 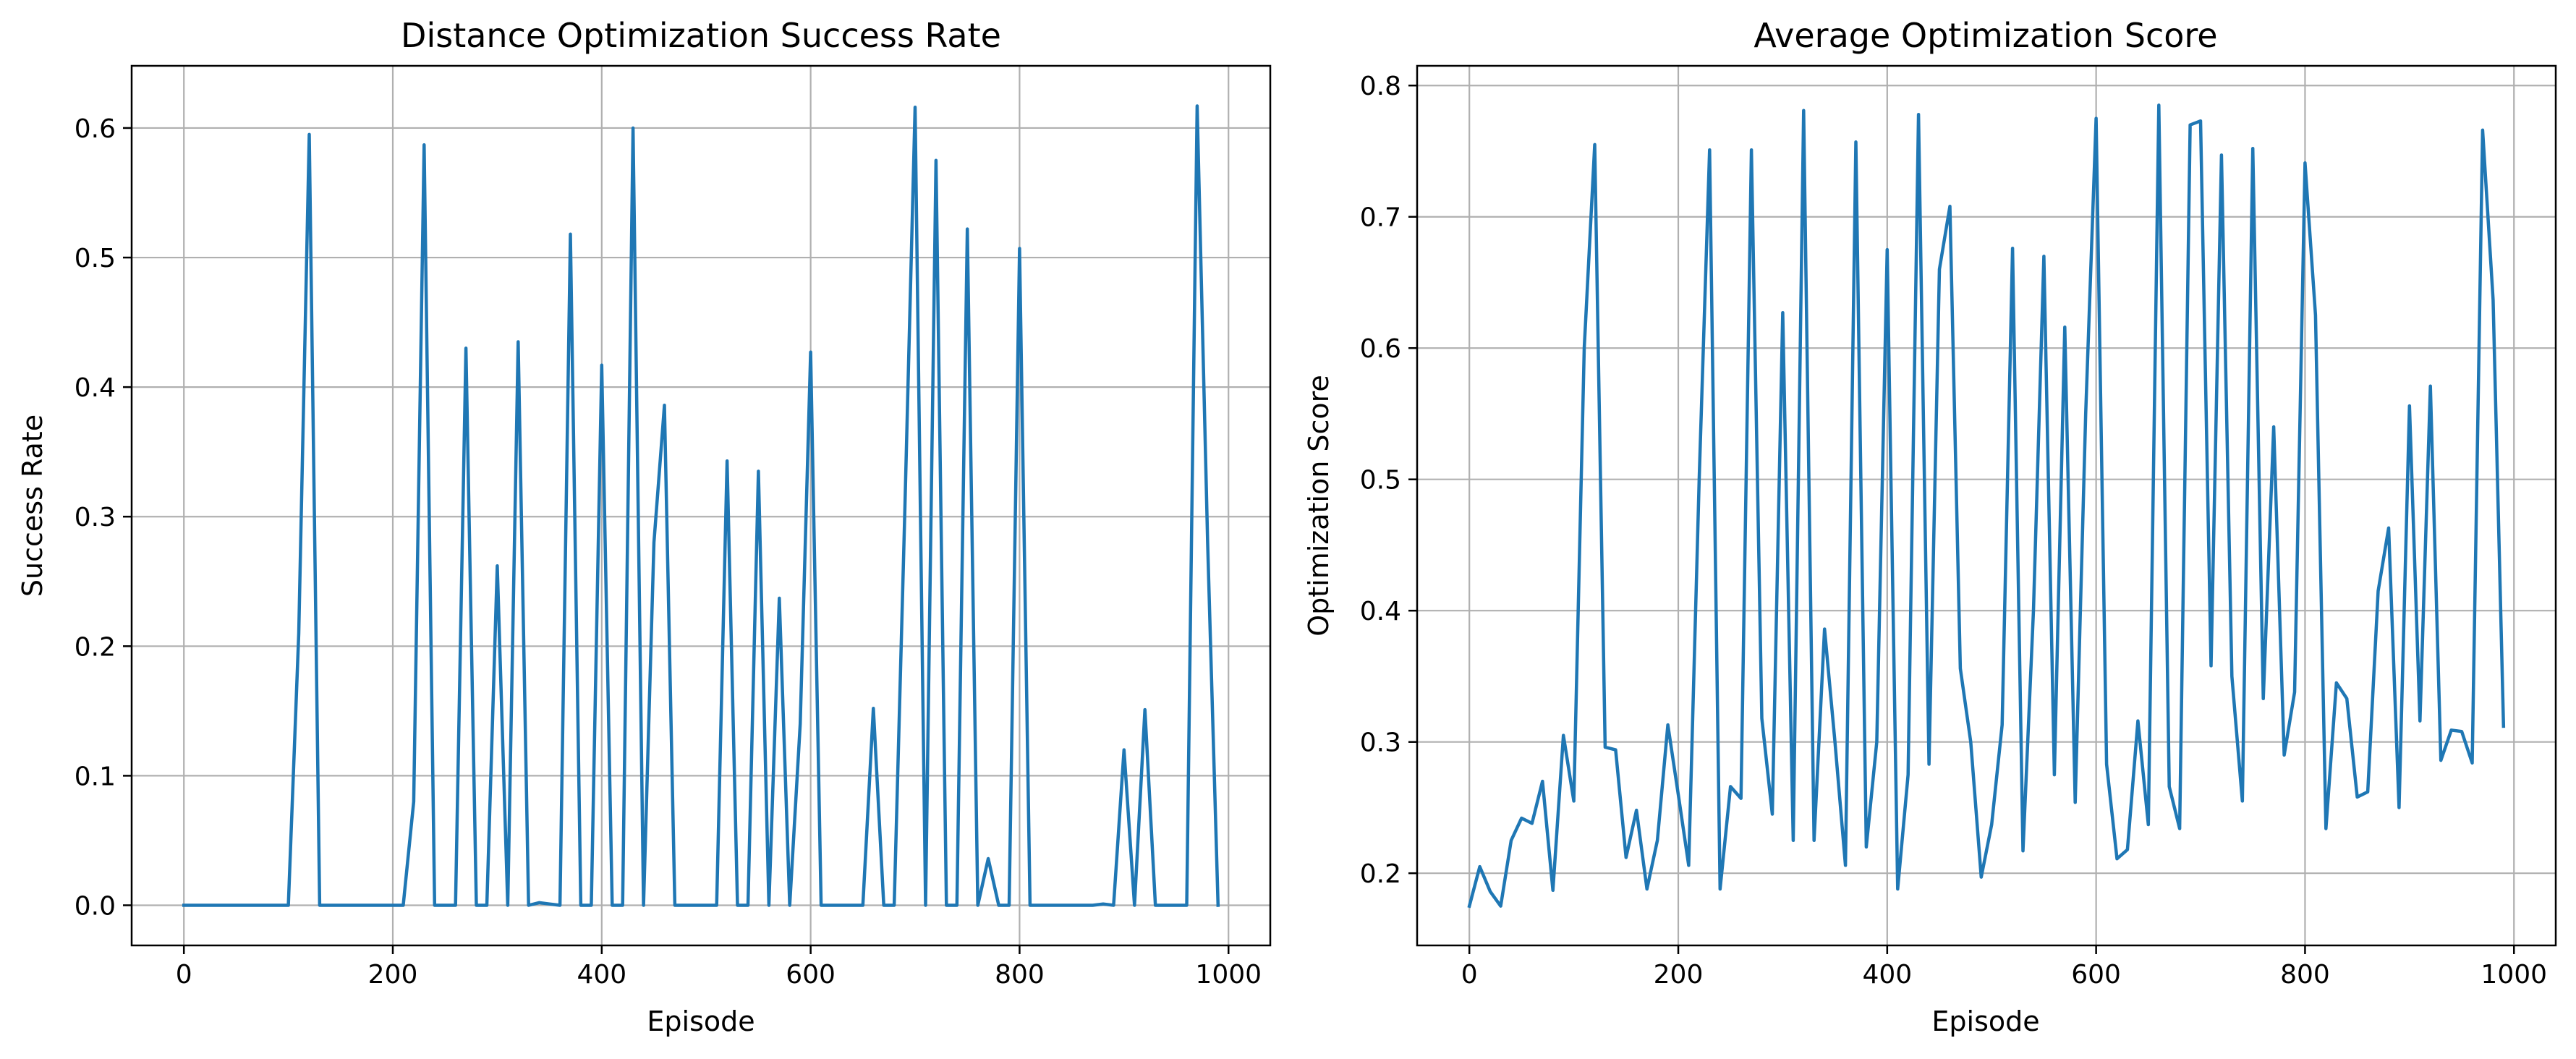 What do you see at coordinates (32, 505) in the screenshot?
I see `y-axis-label: Success Rate` at bounding box center [32, 505].